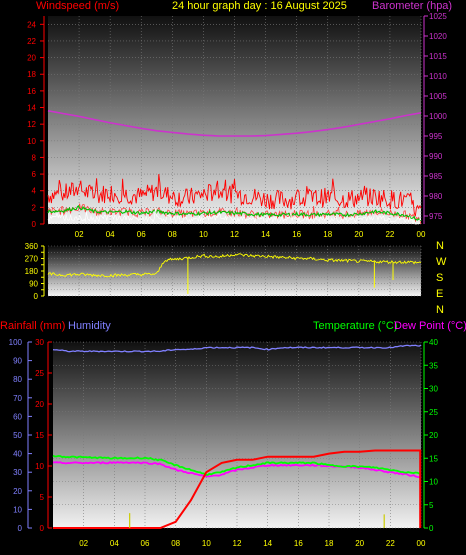 The height and width of the screenshot is (555, 466). Describe the element at coordinates (438, 36) in the screenshot. I see `barometer-tick-label: 1020` at that location.